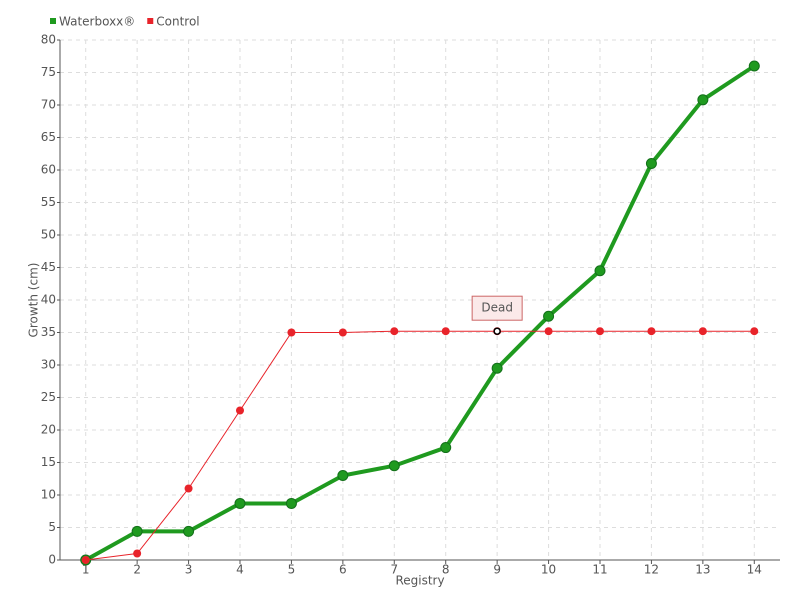  I want to click on y-tick-label: 35, so click(48, 332).